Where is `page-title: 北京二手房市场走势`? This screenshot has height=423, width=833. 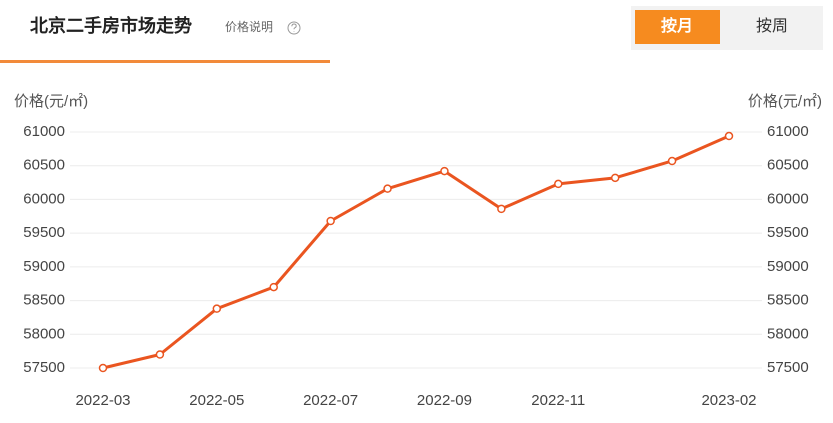
page-title: 北京二手房市场走势 is located at coordinates (111, 25).